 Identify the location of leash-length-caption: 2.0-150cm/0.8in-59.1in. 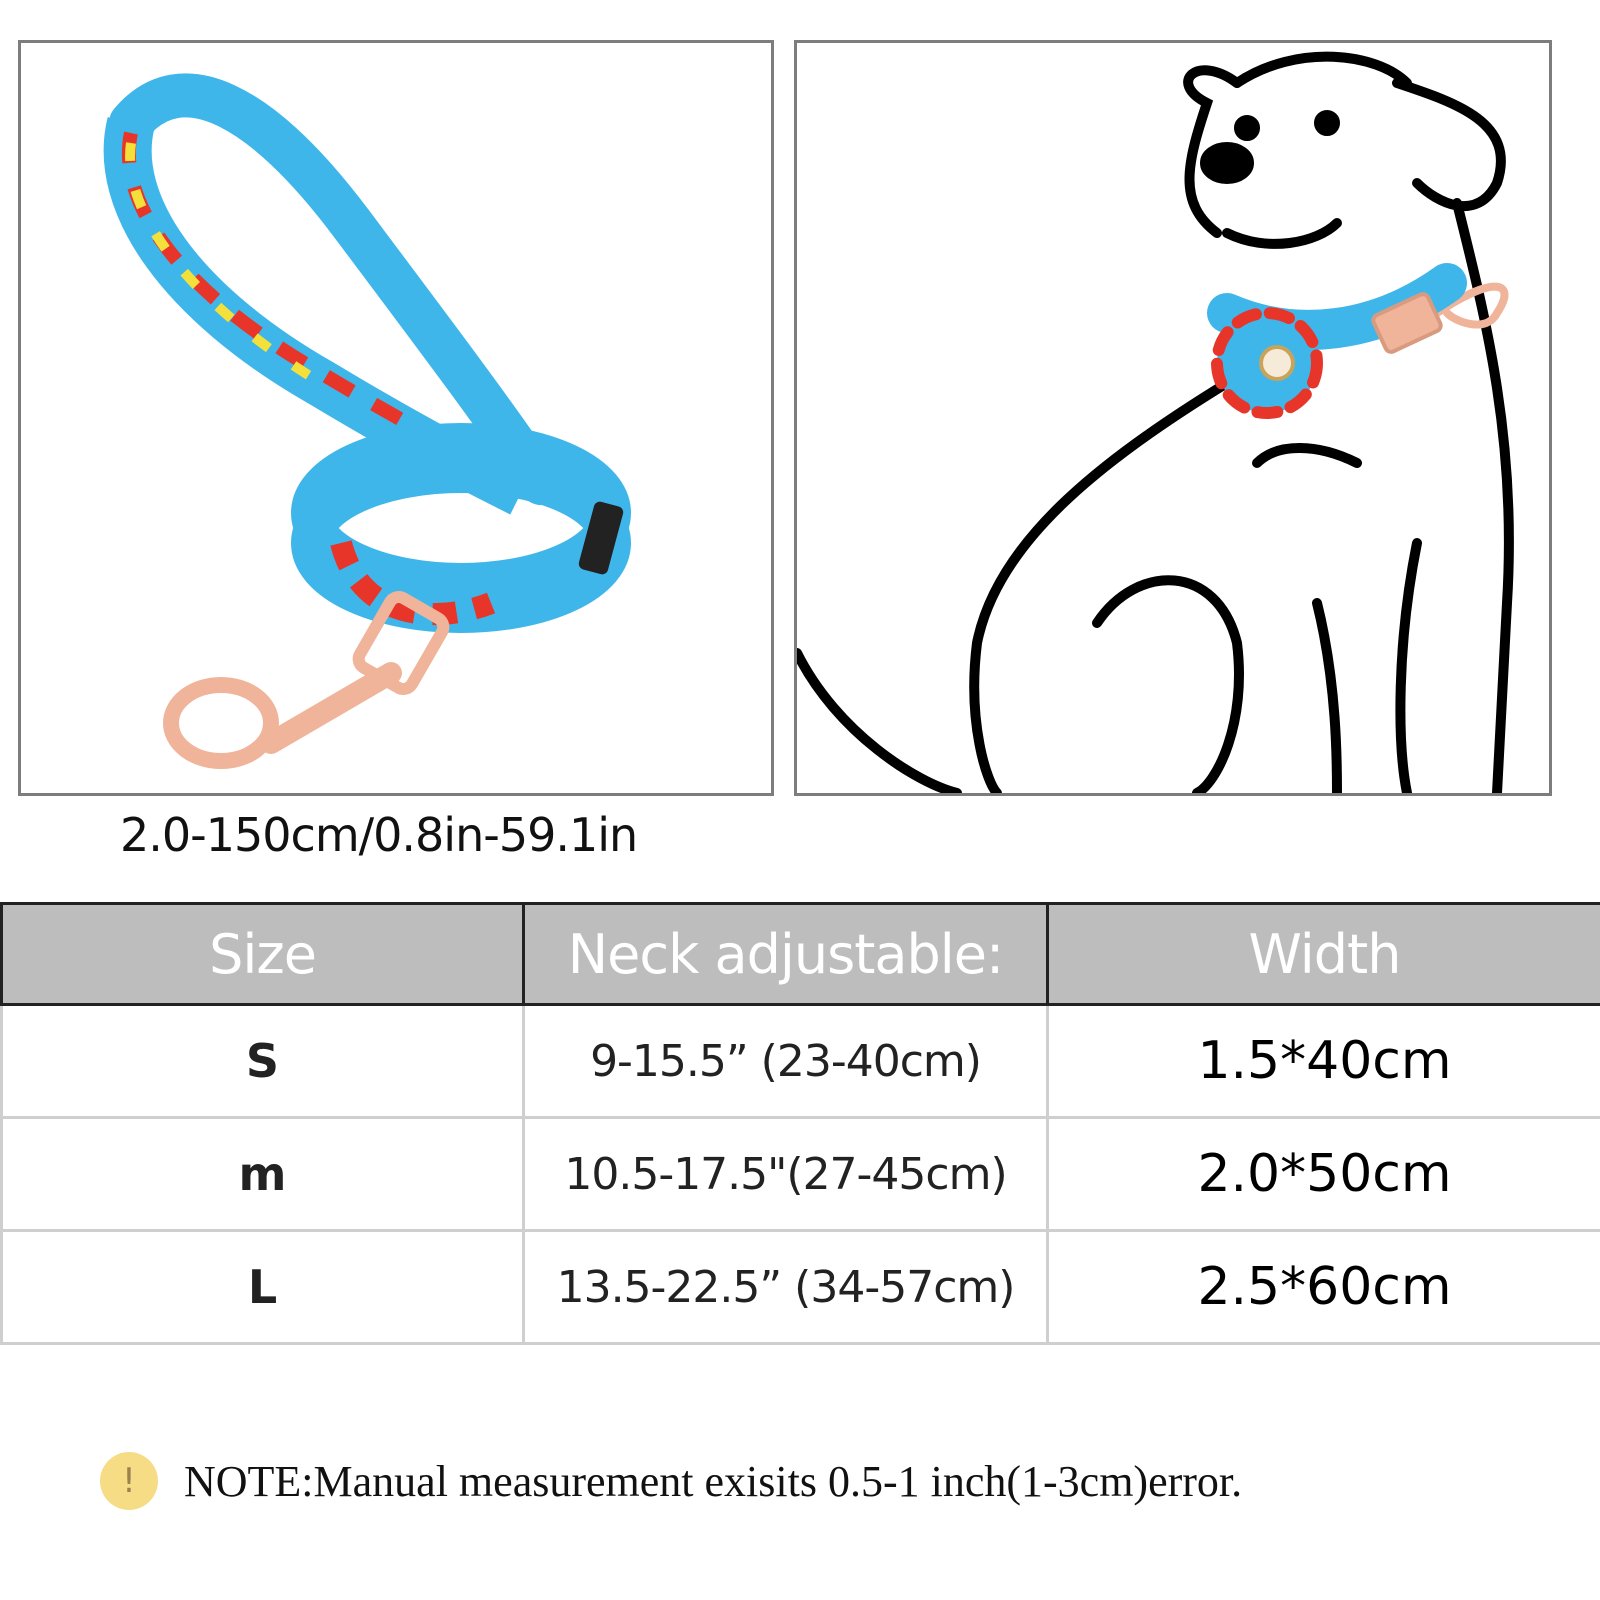
(379, 835).